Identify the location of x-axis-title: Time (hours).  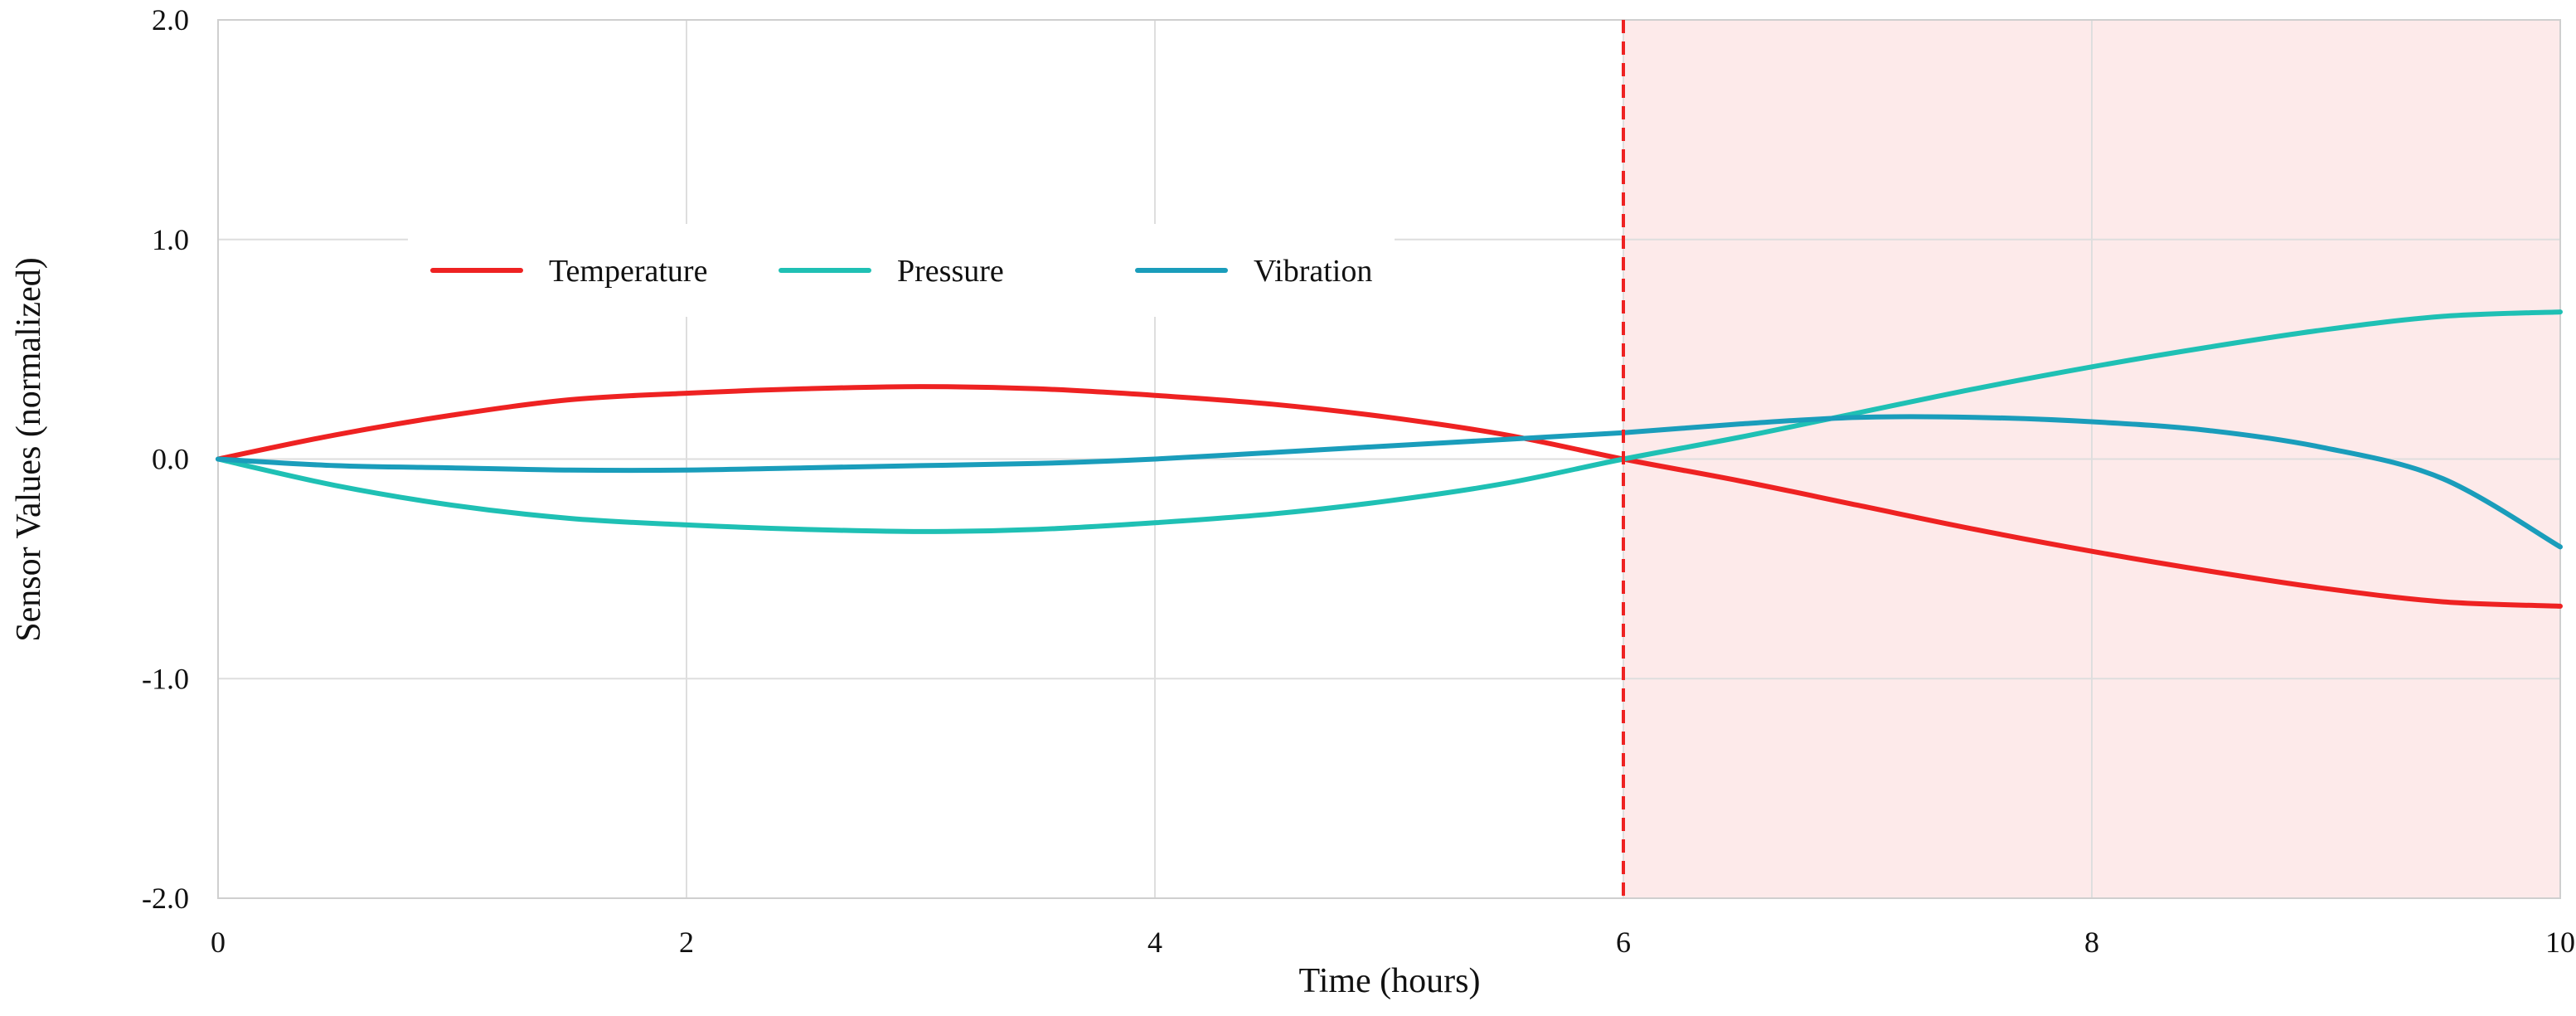
(1390, 981).